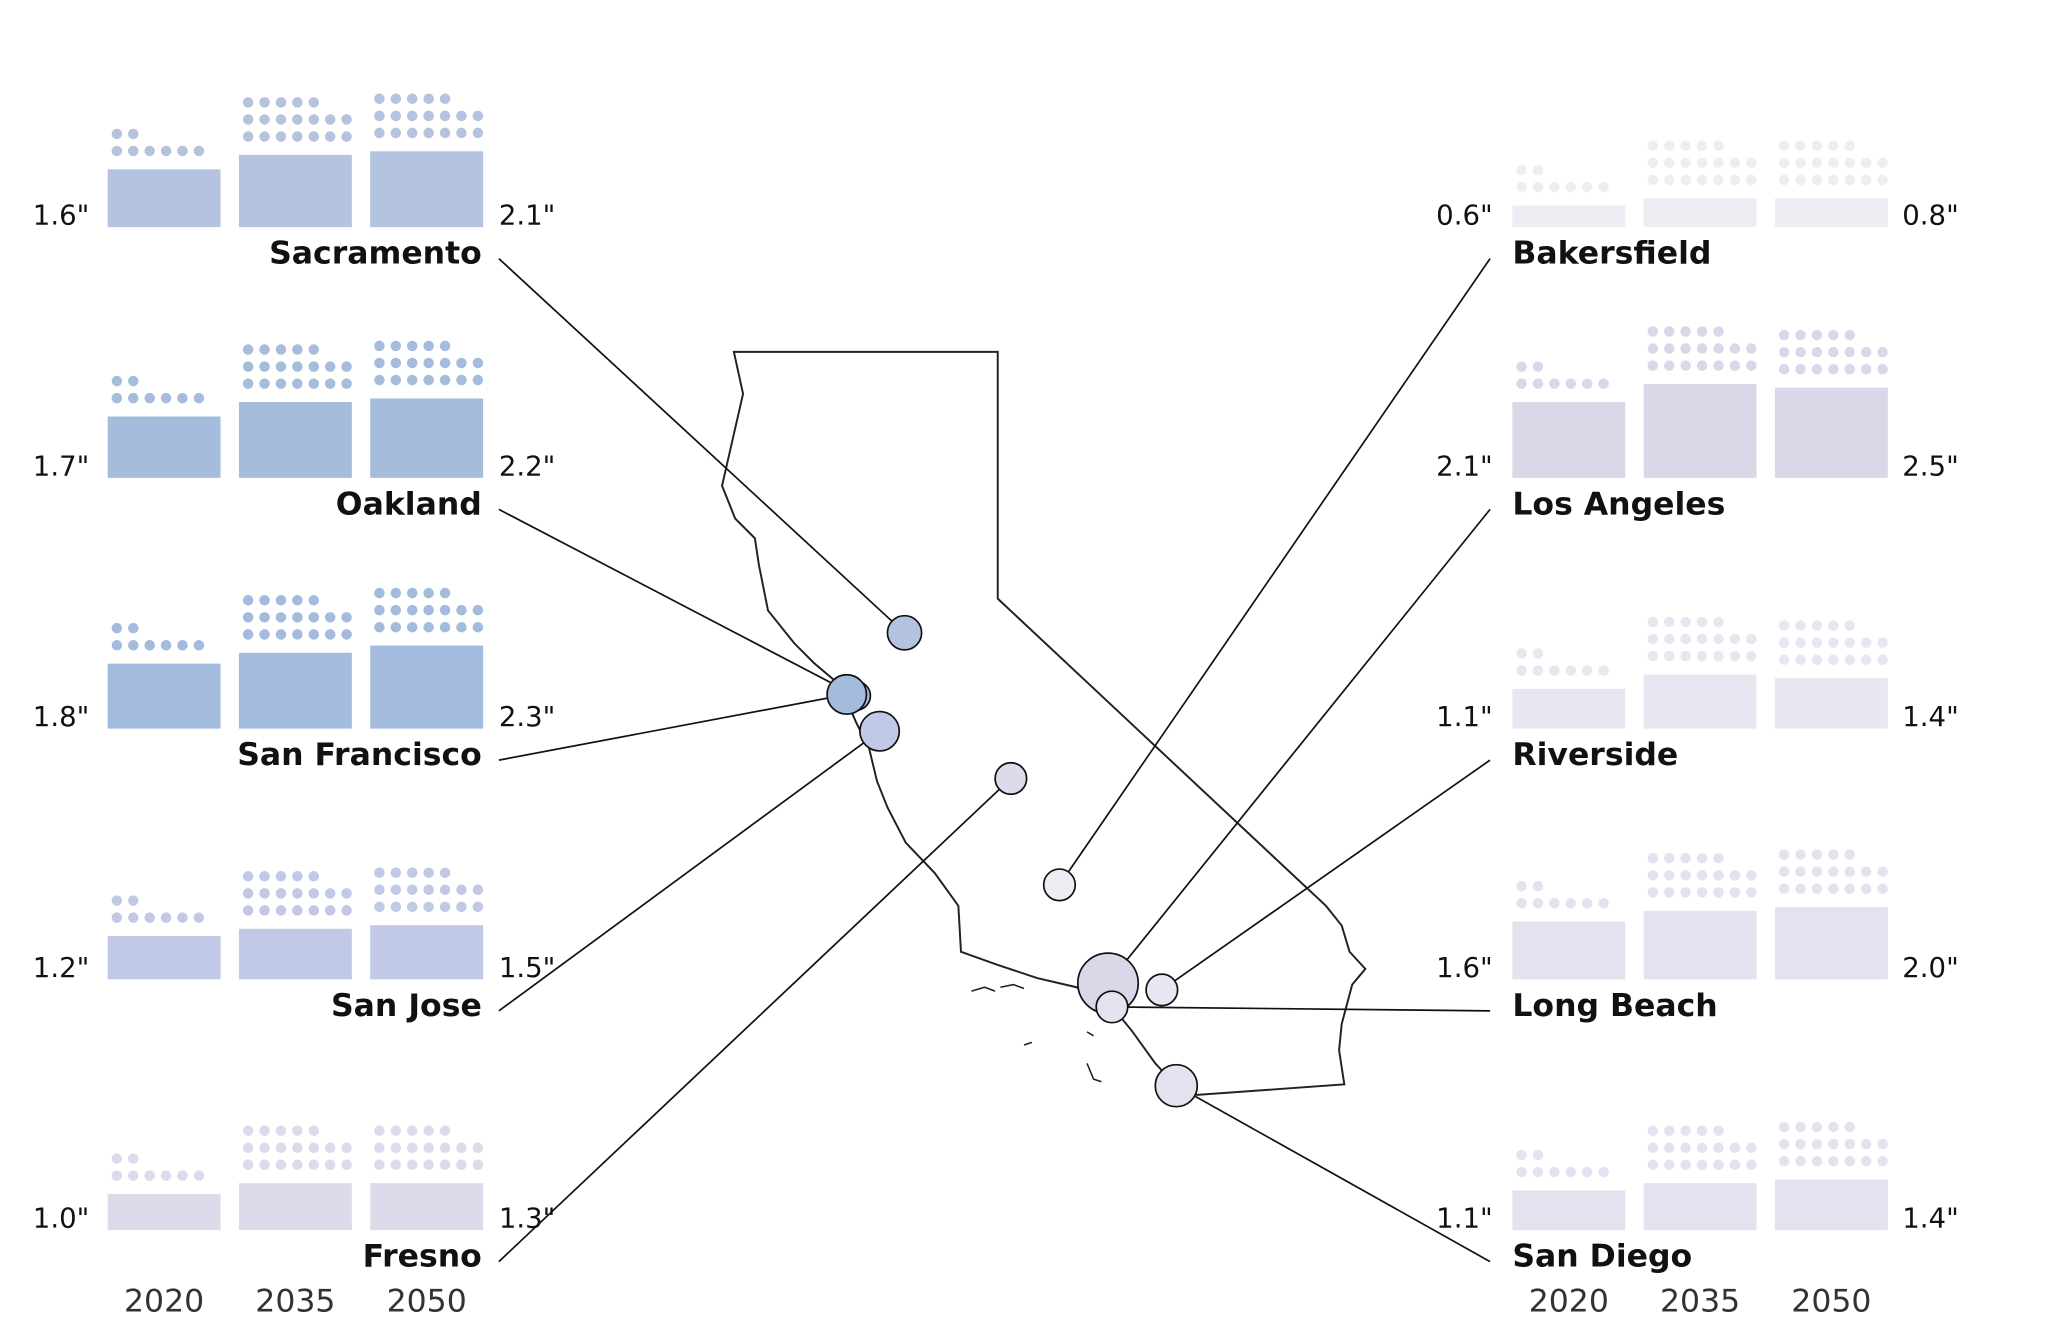 The image size is (2048, 1322). What do you see at coordinates (1464, 216) in the screenshot?
I see `value-label: 0.6"` at bounding box center [1464, 216].